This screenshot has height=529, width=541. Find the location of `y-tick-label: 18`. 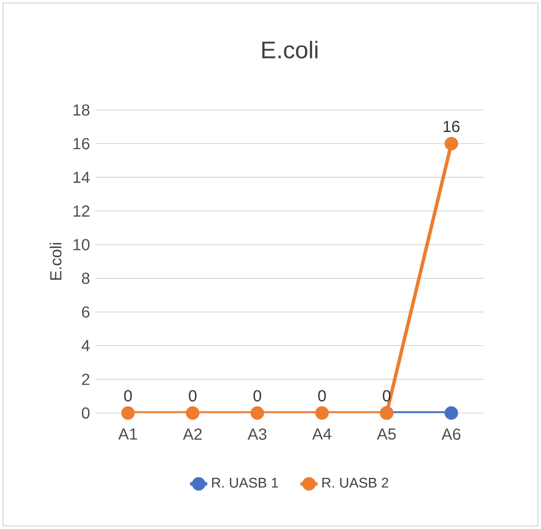

y-tick-label: 18 is located at coordinates (82, 110).